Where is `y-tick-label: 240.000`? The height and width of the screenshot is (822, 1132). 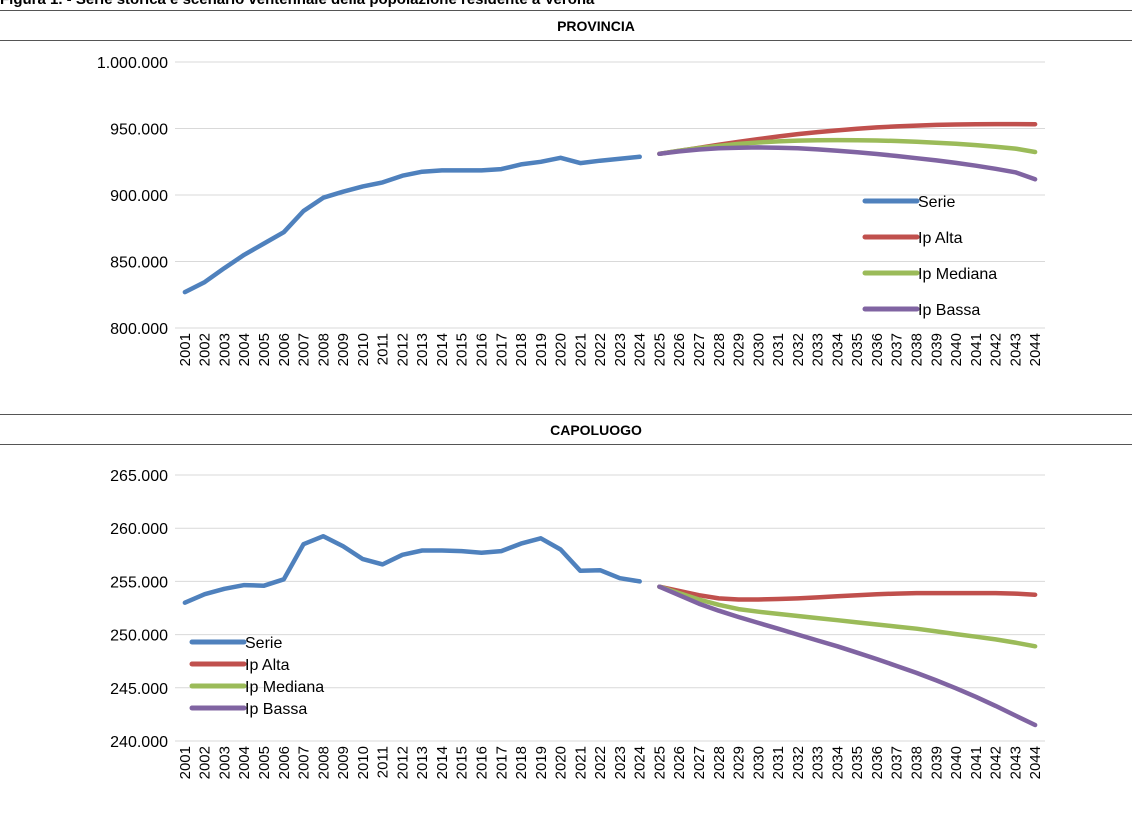
y-tick-label: 240.000 is located at coordinates (139, 742).